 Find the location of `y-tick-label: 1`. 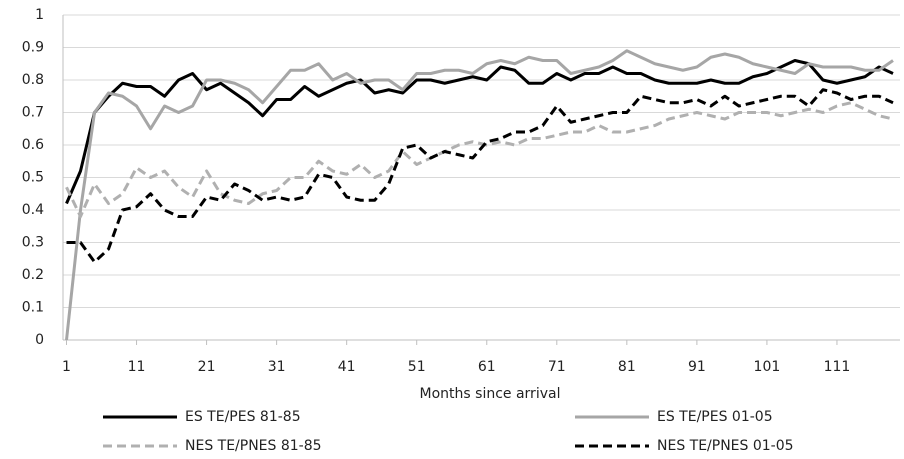

y-tick-label: 1 is located at coordinates (39, 15).